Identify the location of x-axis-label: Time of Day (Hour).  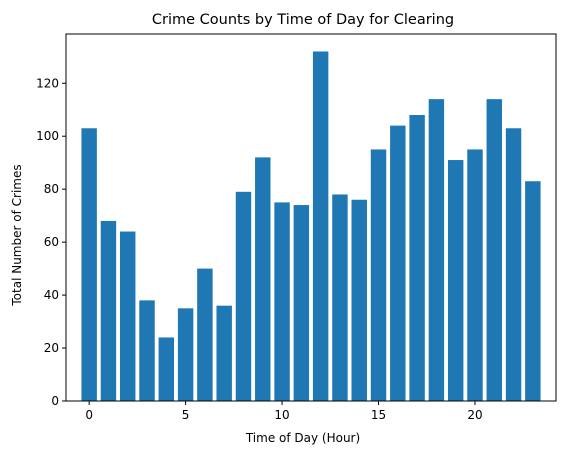
(302, 438).